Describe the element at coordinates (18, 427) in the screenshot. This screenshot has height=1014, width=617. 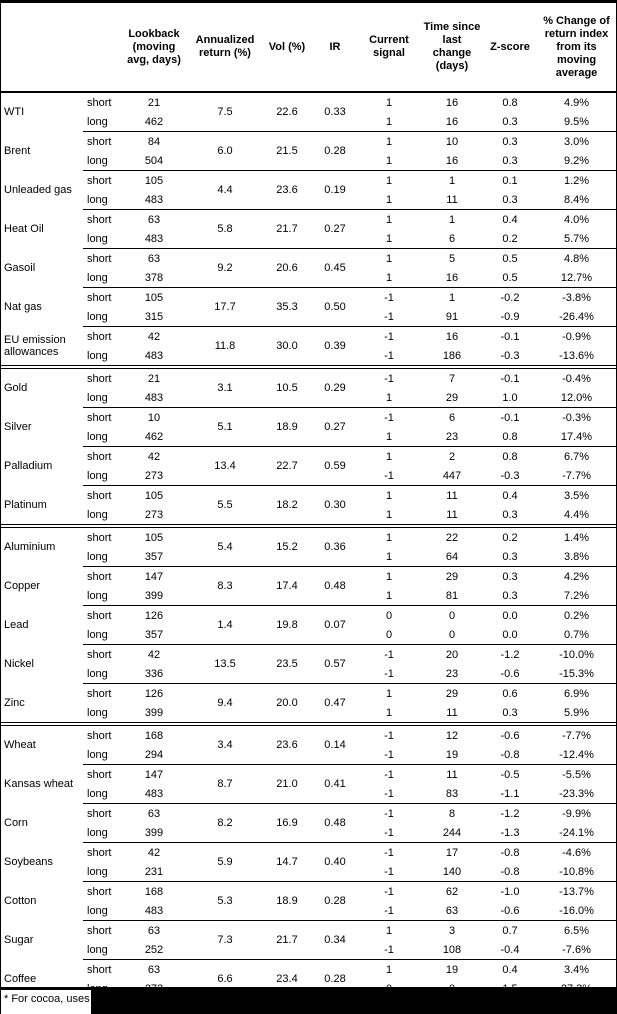
I see `commodity-name: Silver` at that location.